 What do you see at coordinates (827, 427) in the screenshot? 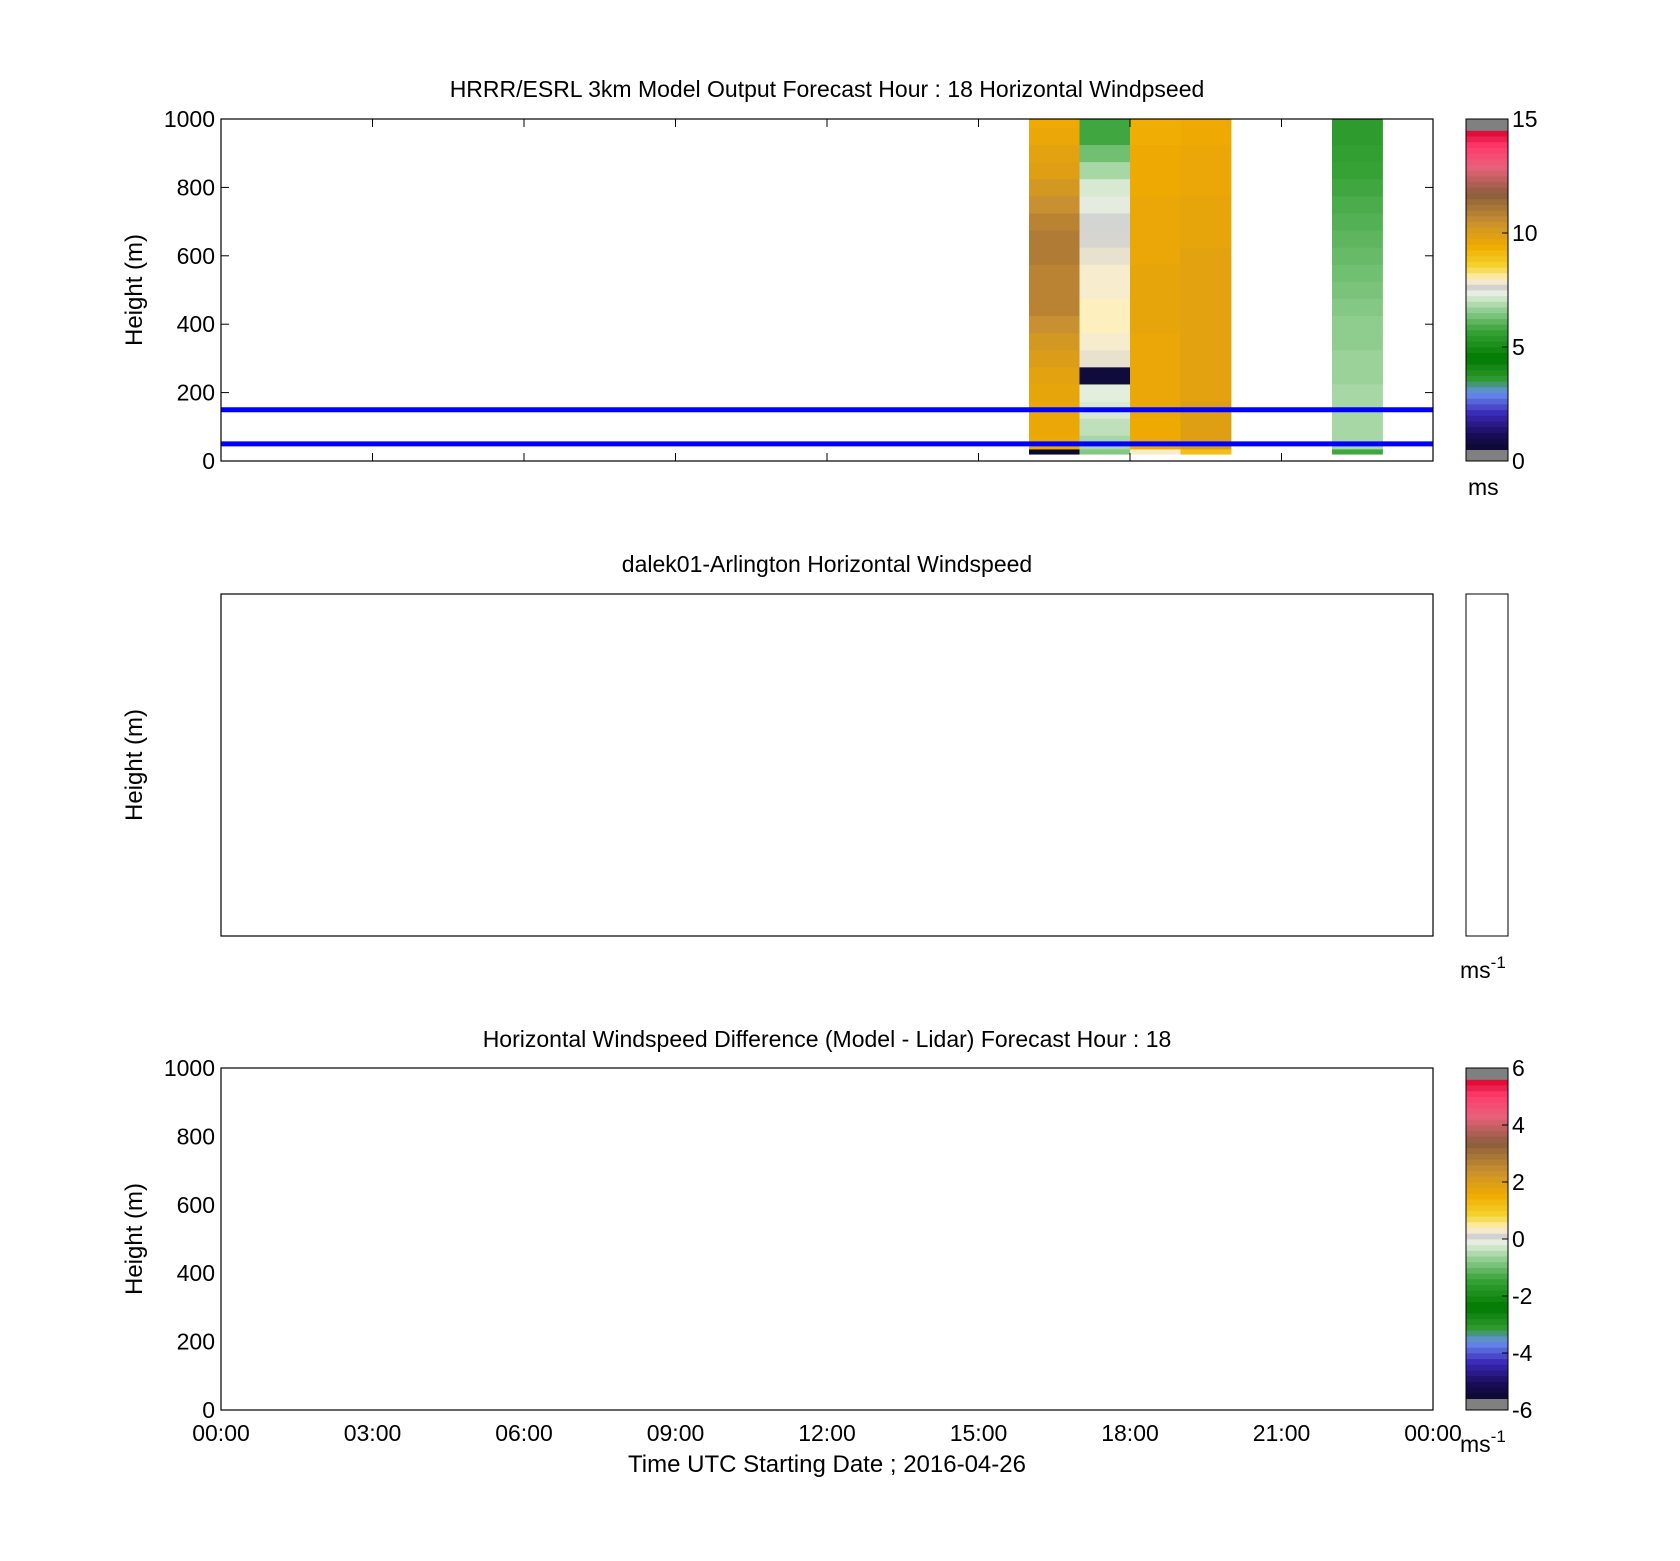
I see `highlight-lines` at bounding box center [827, 427].